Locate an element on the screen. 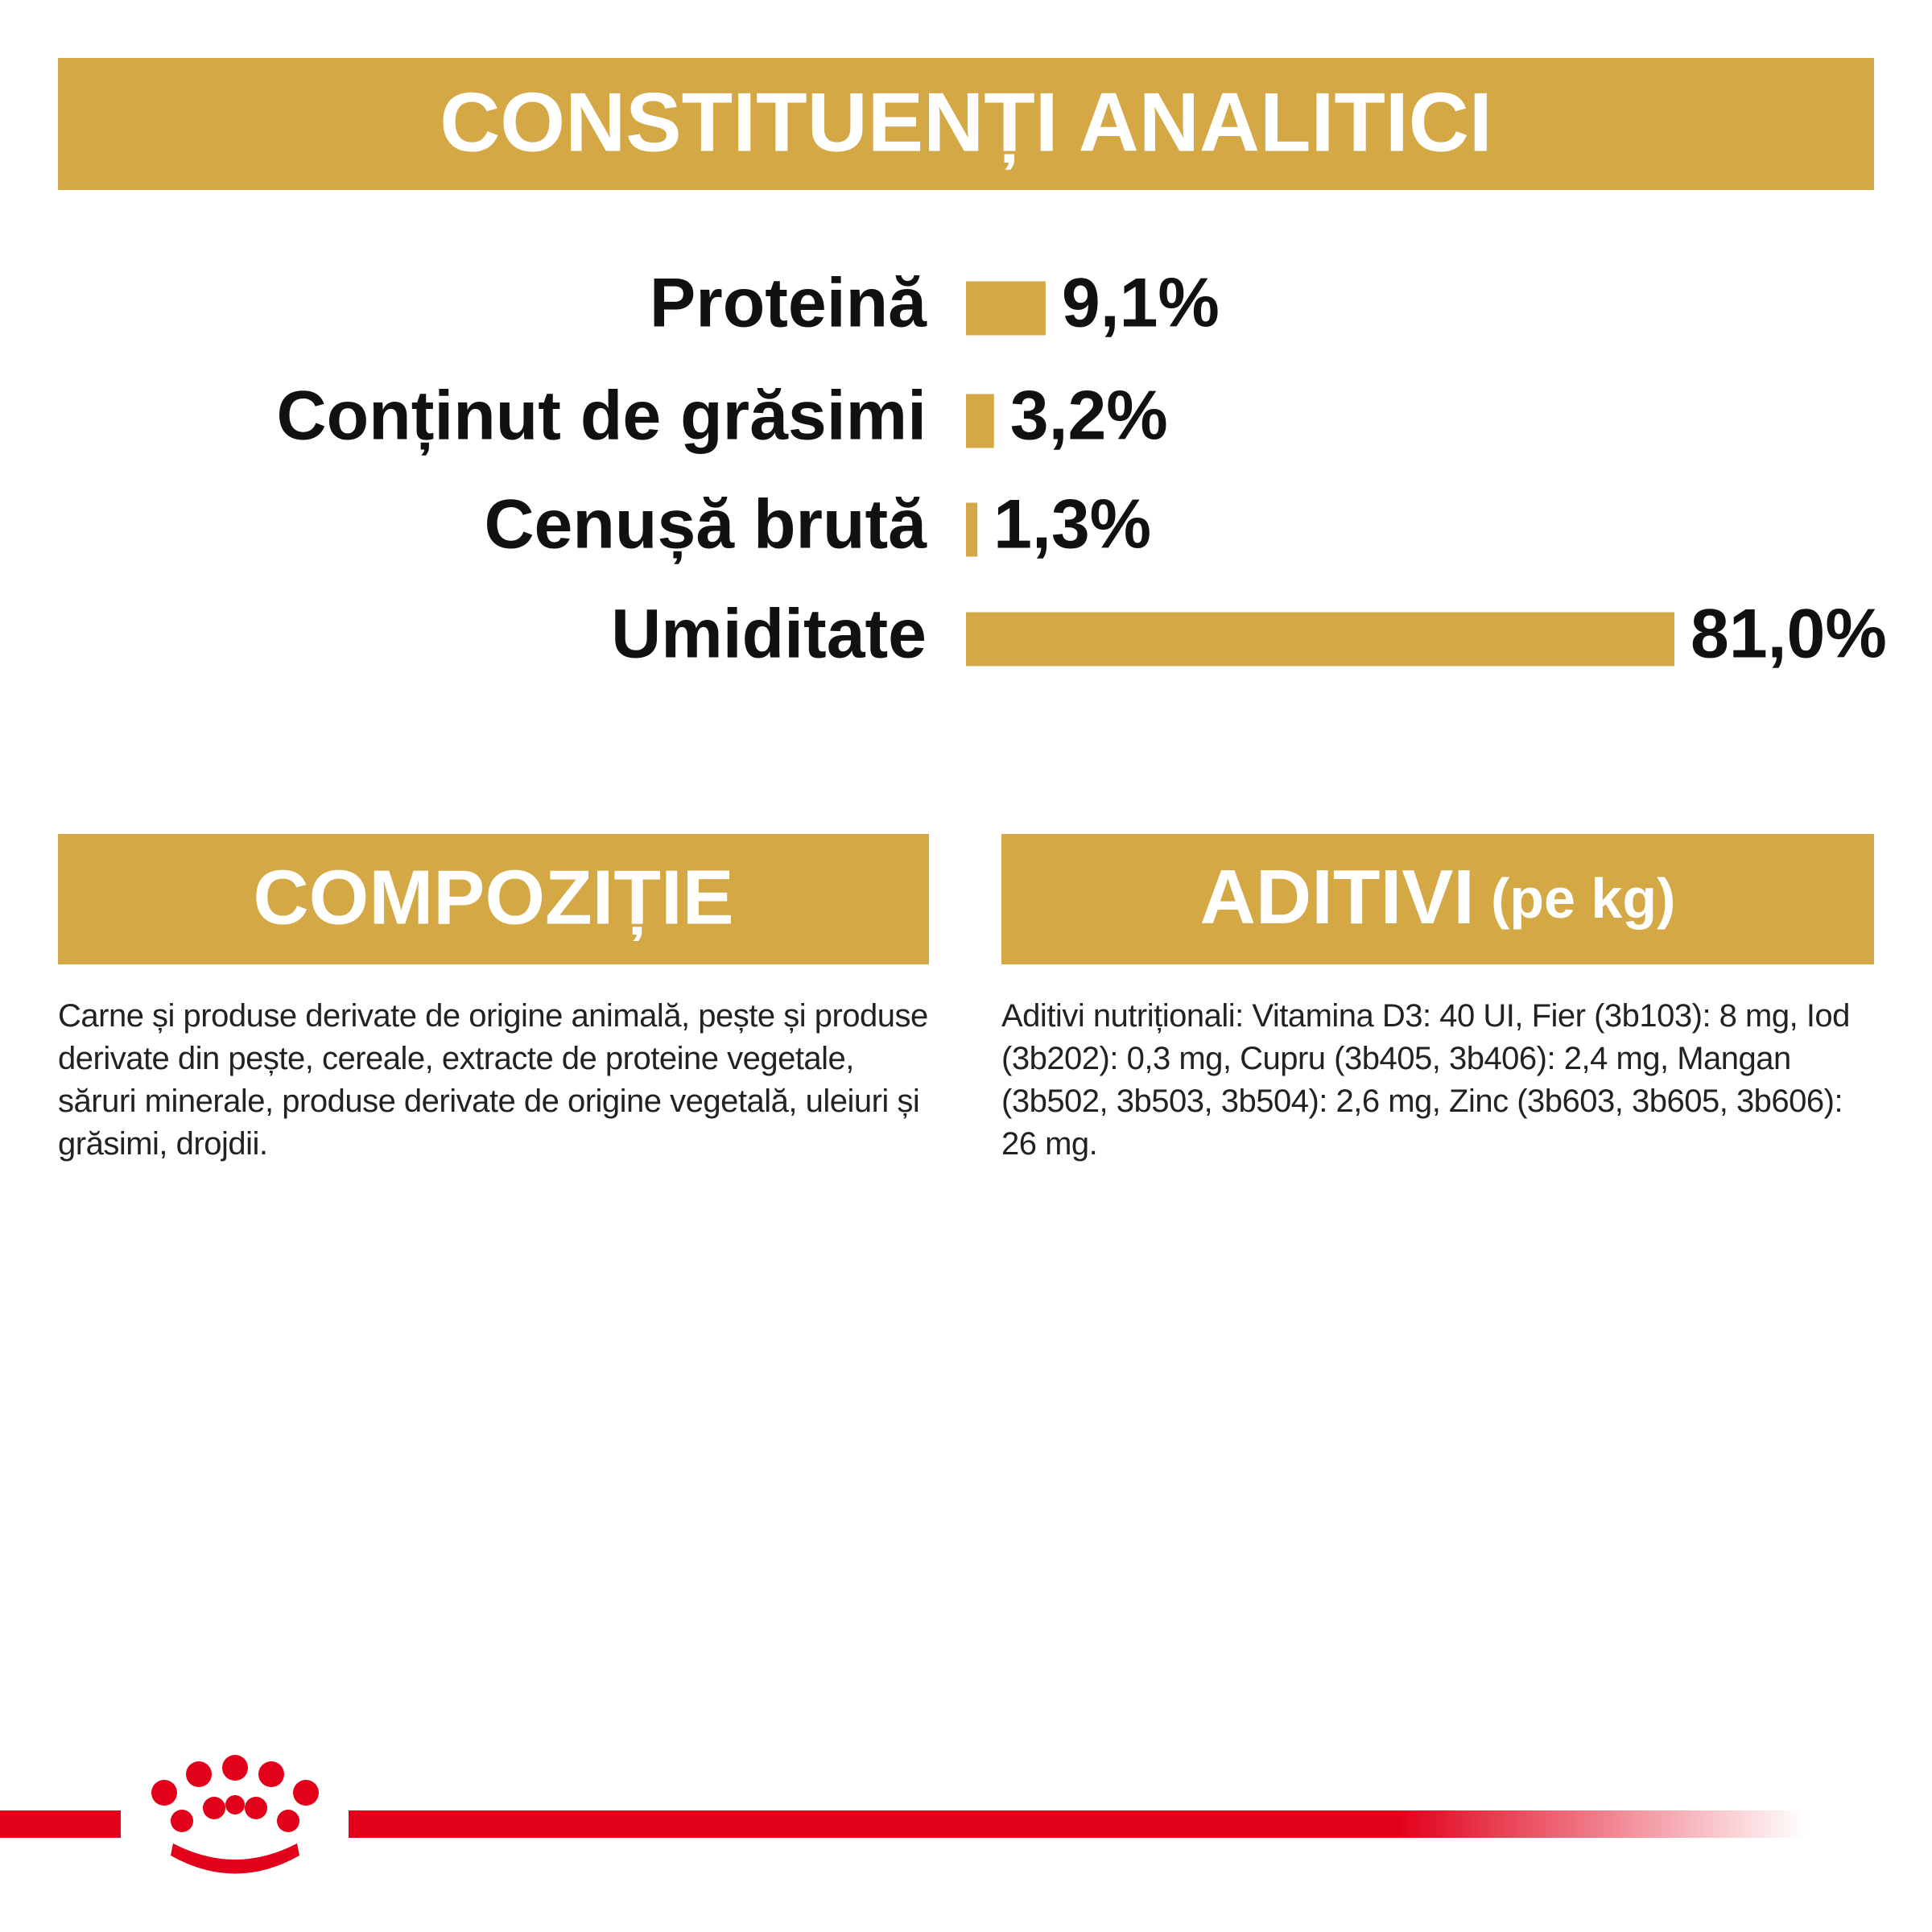 This screenshot has width=1932, height=1932. additives-title-note: (pe kg) is located at coordinates (1583, 898).